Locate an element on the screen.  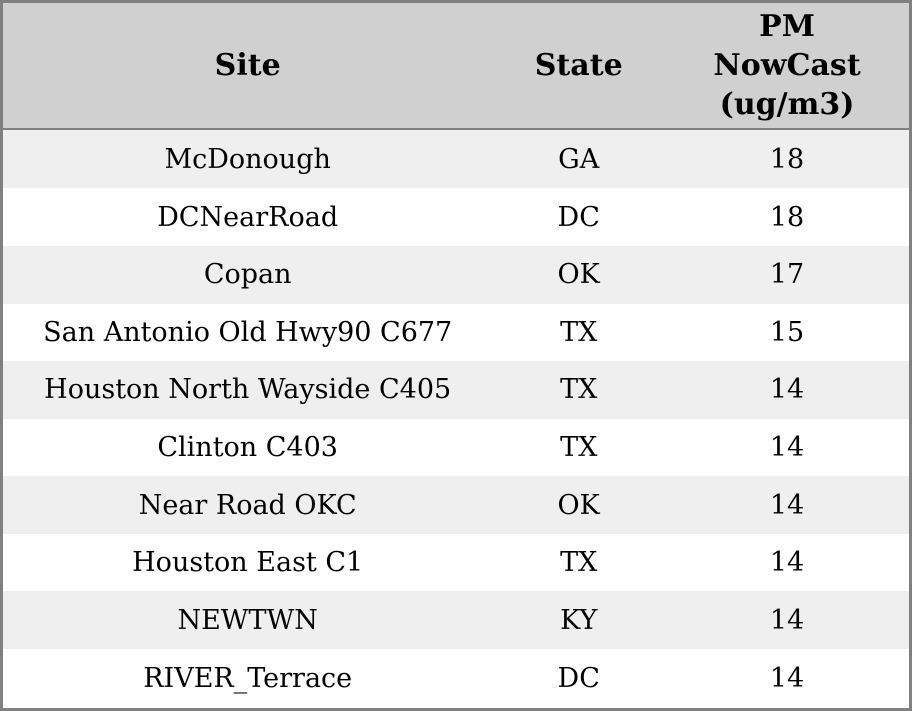
table-row: Clinton C403 TX 14 is located at coordinates (456, 447).